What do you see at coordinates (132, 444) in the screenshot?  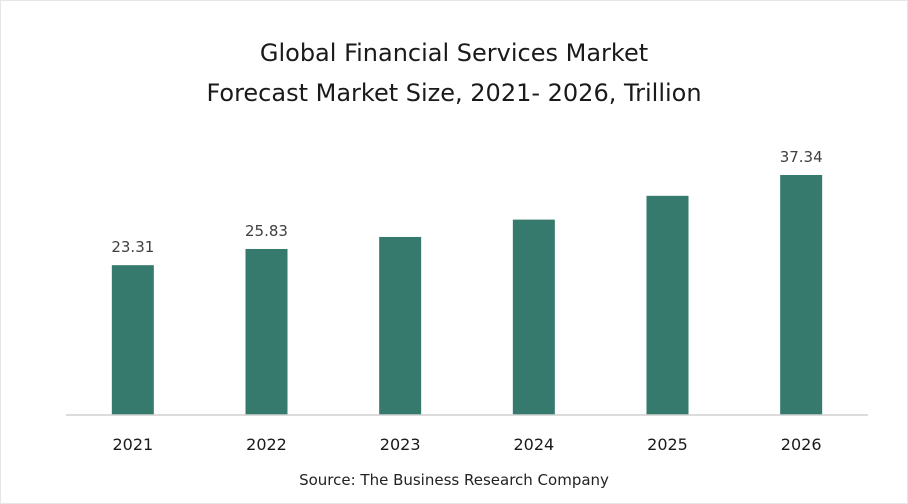 I see `x-tick-label-2021: 2021` at bounding box center [132, 444].